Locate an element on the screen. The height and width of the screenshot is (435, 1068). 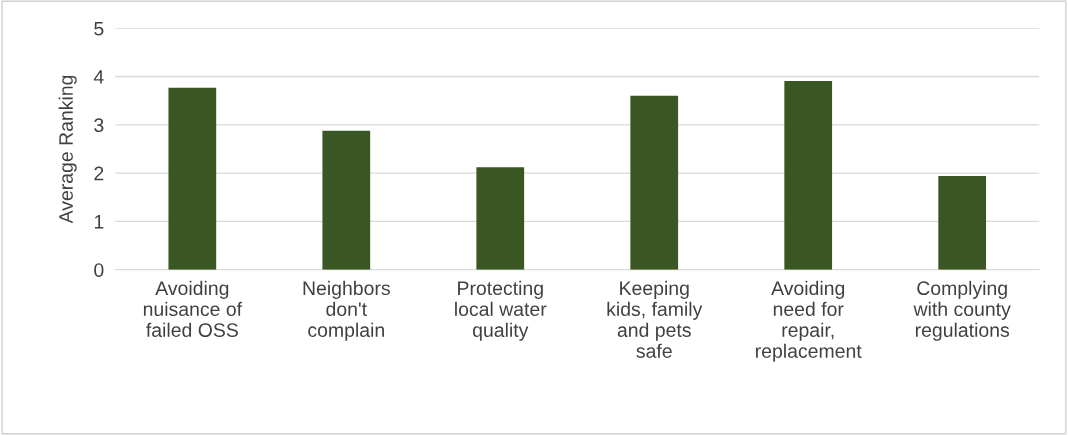
y-tick-label: 5 is located at coordinates (99, 28).